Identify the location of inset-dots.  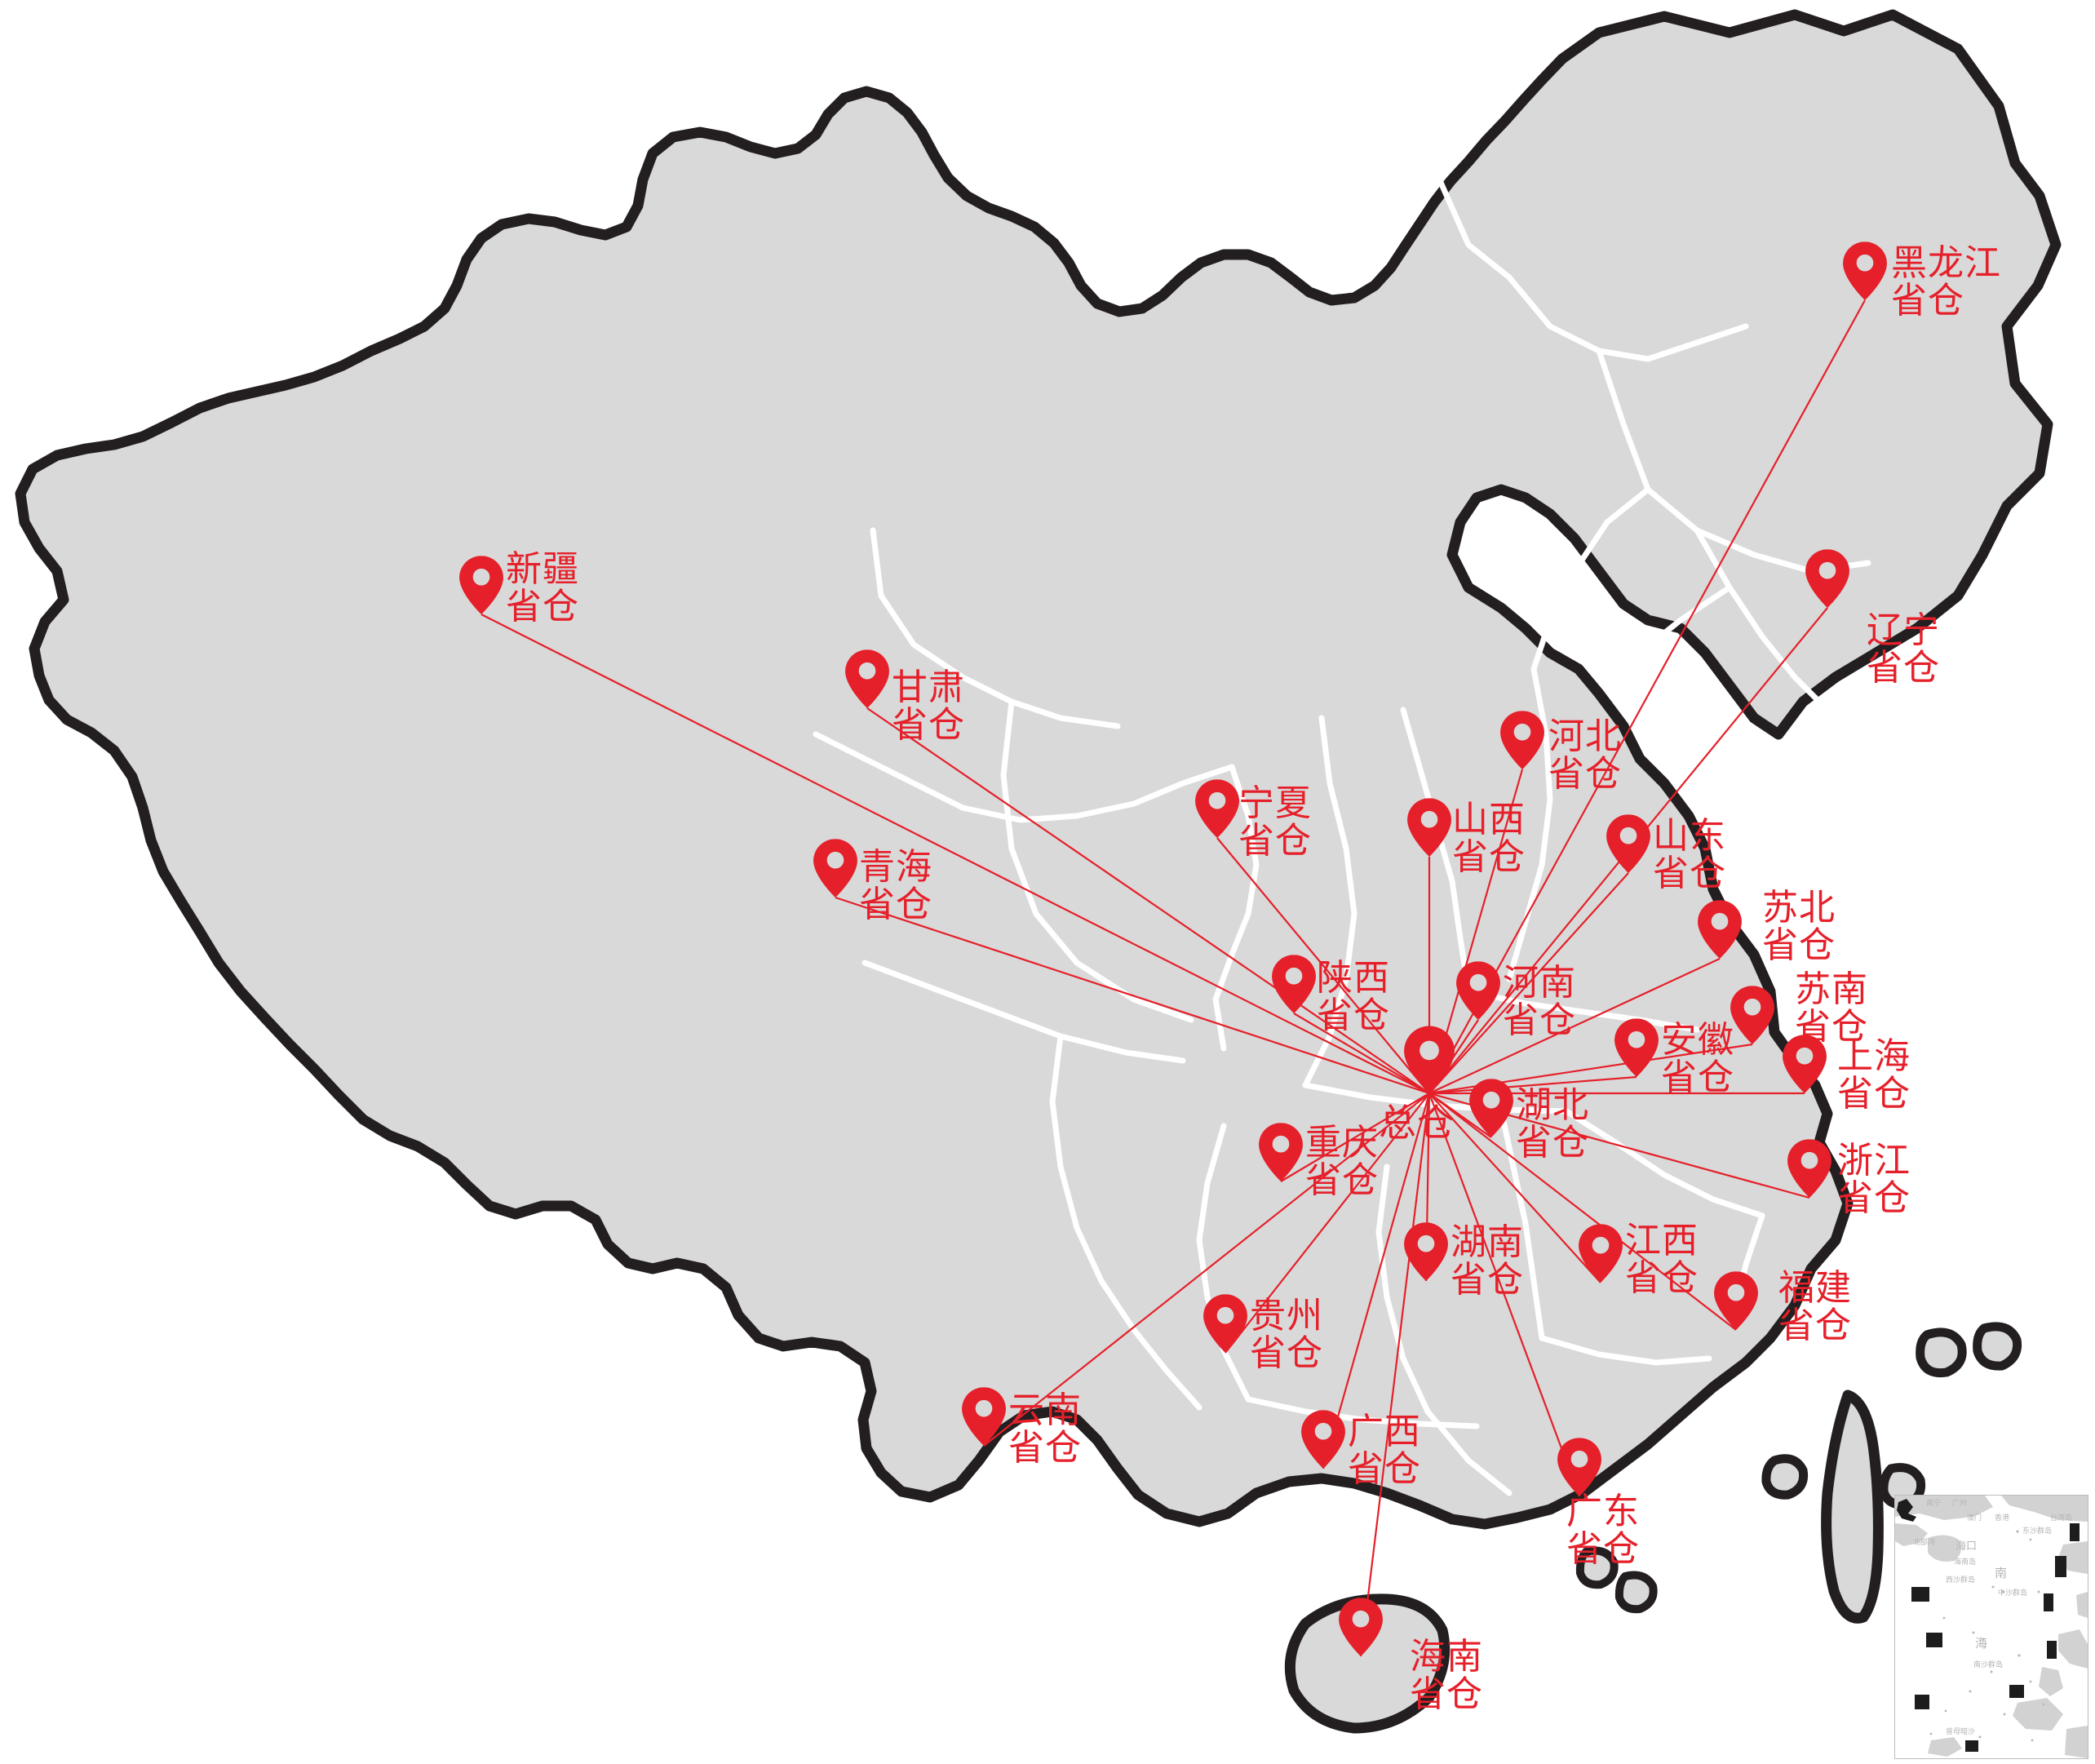
(1987, 1636).